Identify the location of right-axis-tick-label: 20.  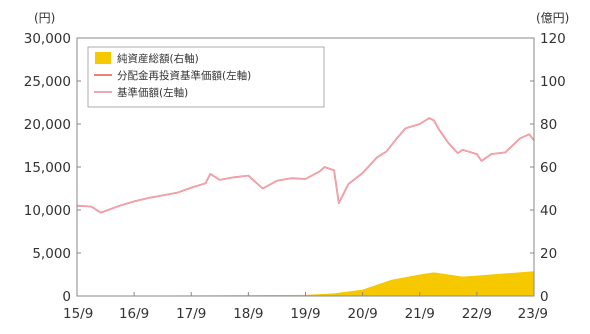
(548, 254).